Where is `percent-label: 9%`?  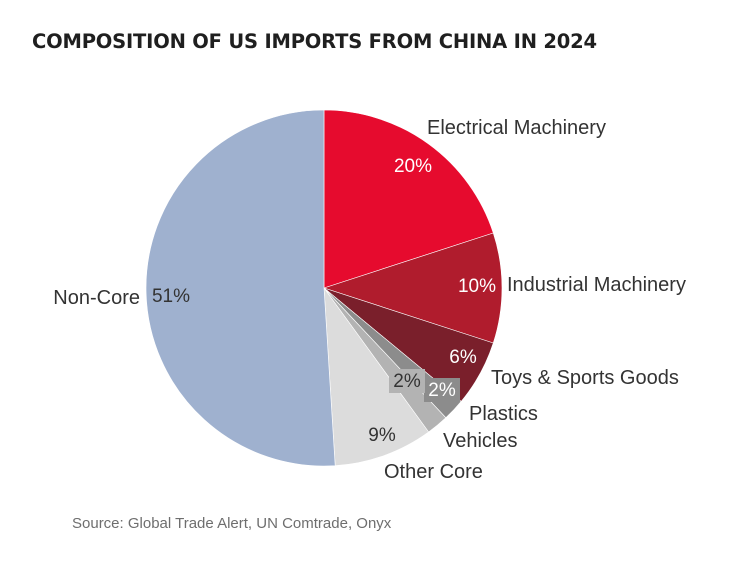
percent-label: 9% is located at coordinates (382, 435).